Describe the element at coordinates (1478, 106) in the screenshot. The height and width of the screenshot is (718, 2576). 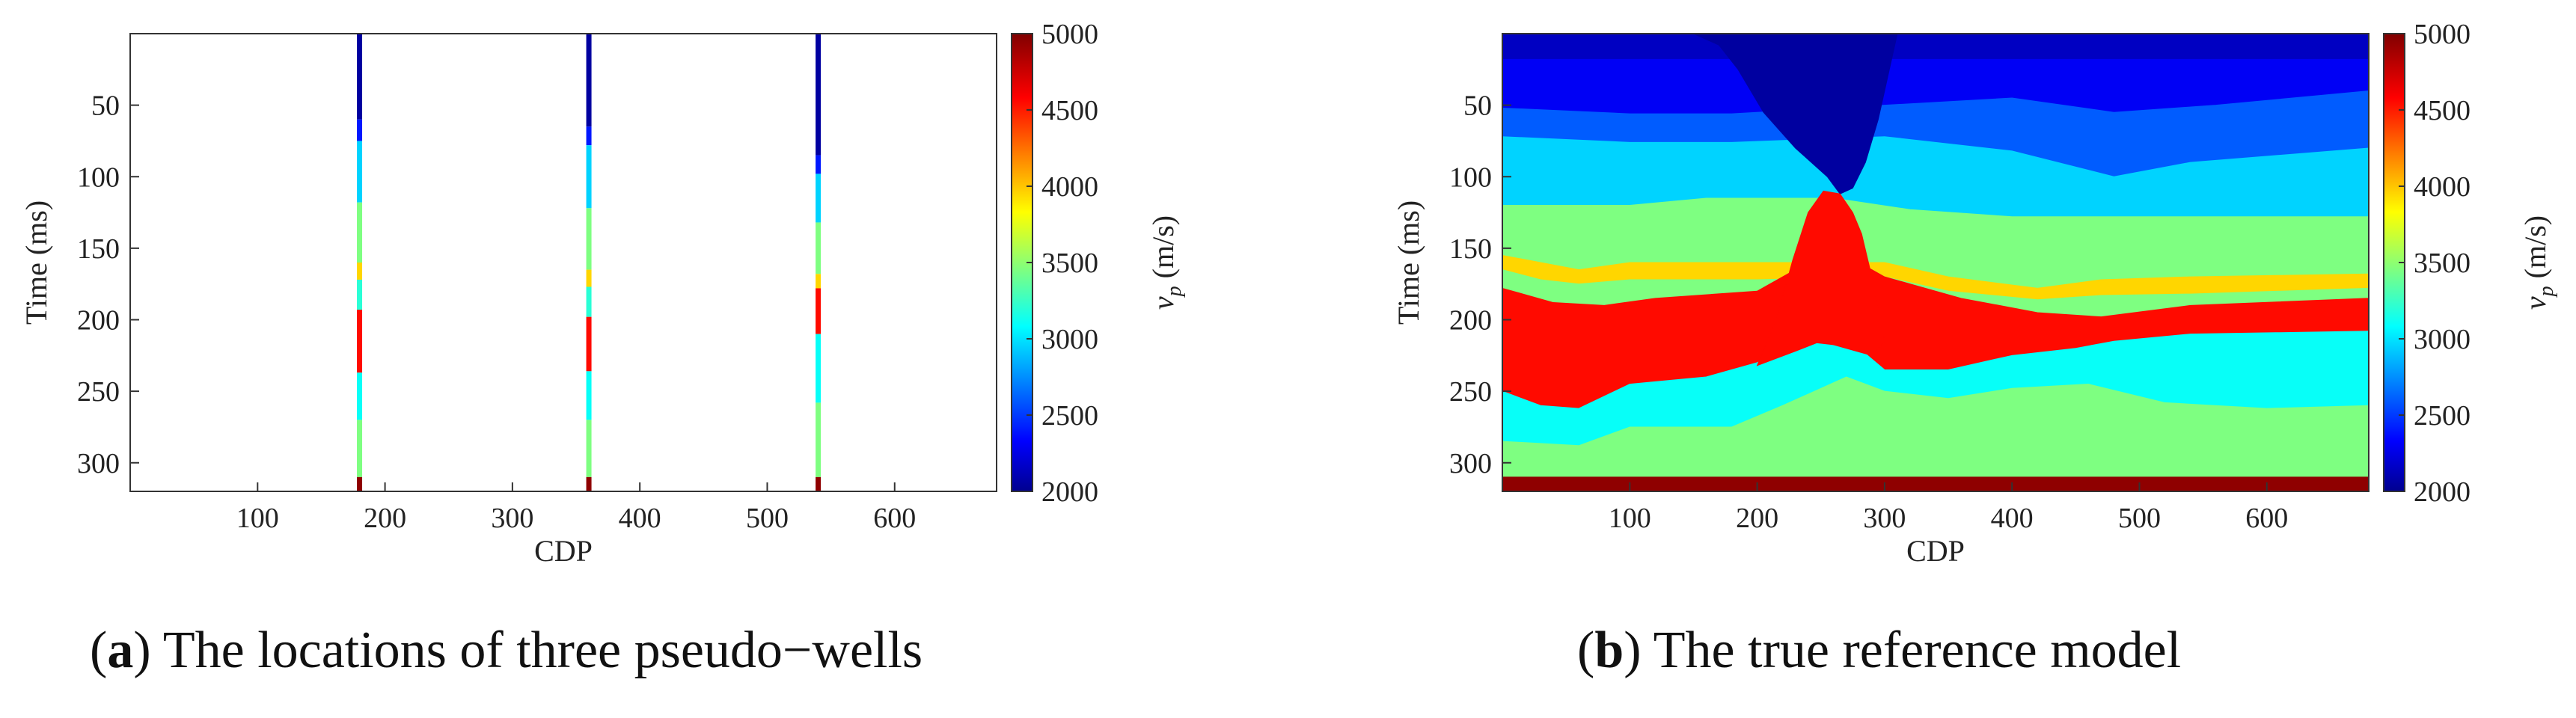
I see `panel-b-ytick-label: 50` at that location.